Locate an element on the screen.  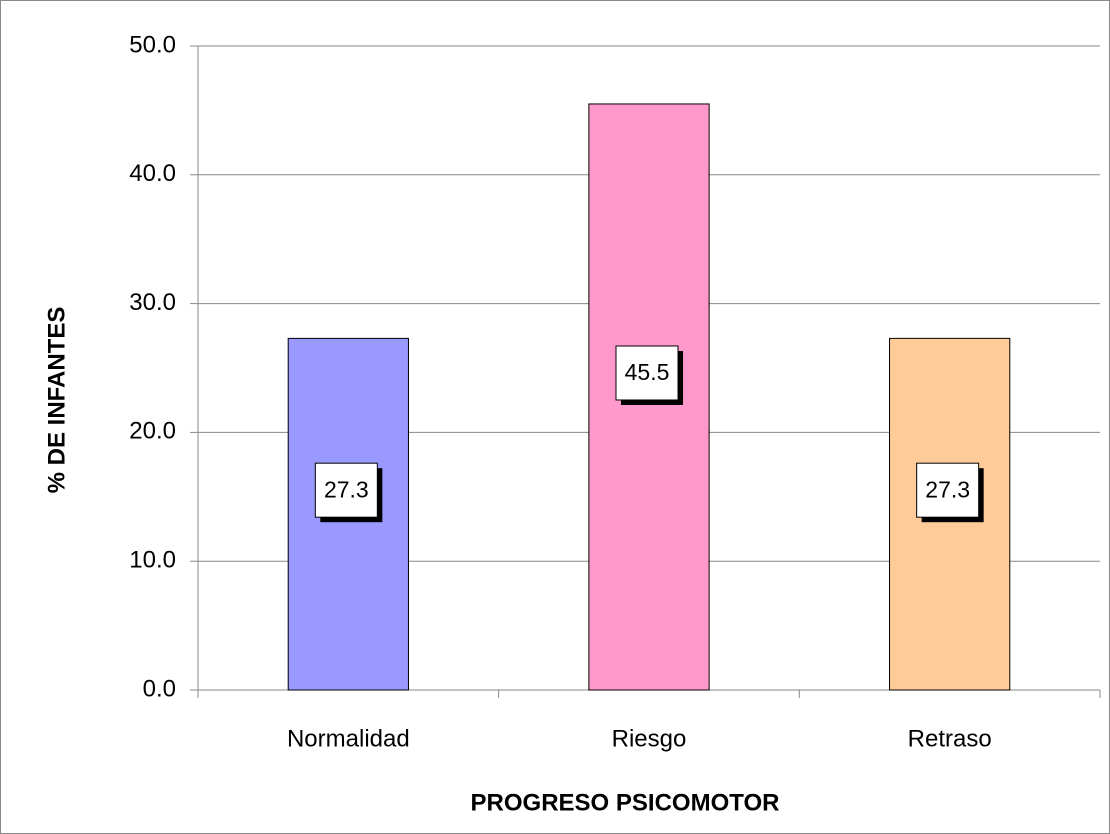
x-tick-label: Riesgo is located at coordinates (649, 738).